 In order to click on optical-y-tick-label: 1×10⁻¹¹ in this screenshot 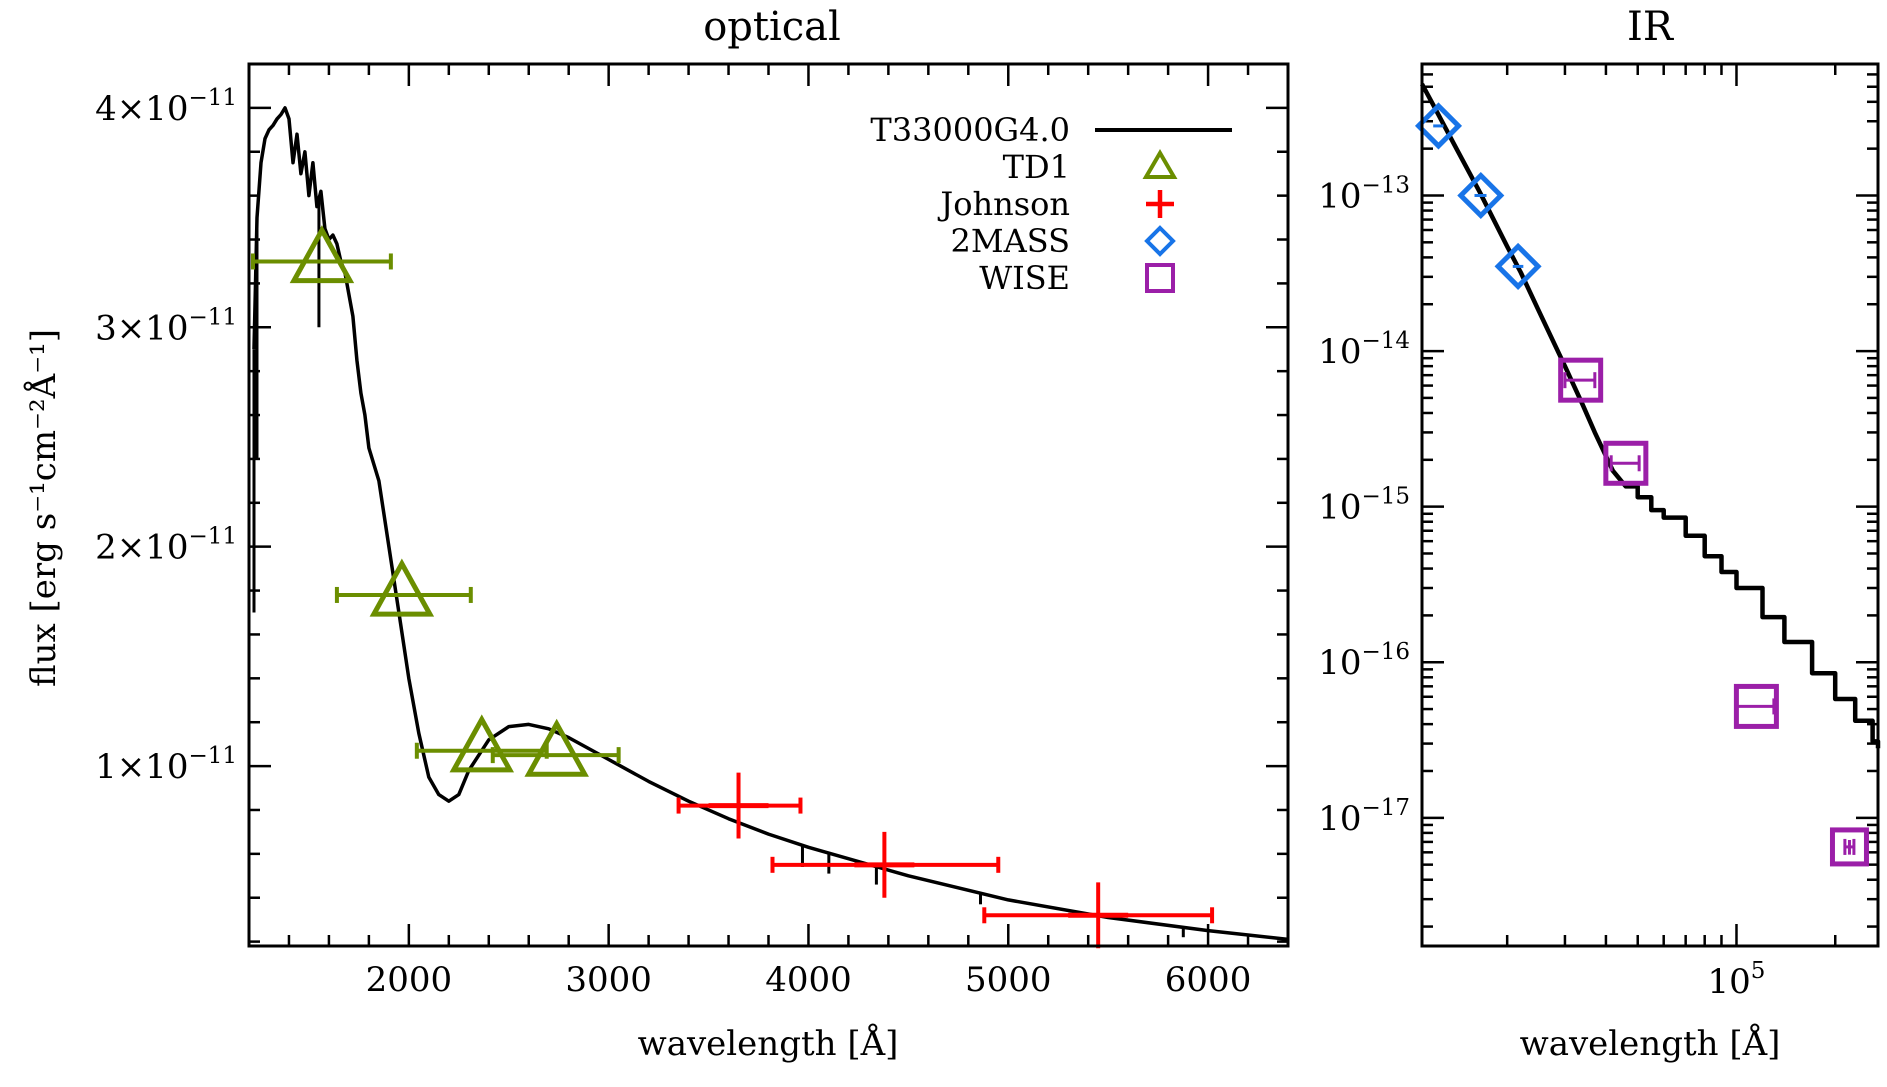, I will do `click(166, 765)`.